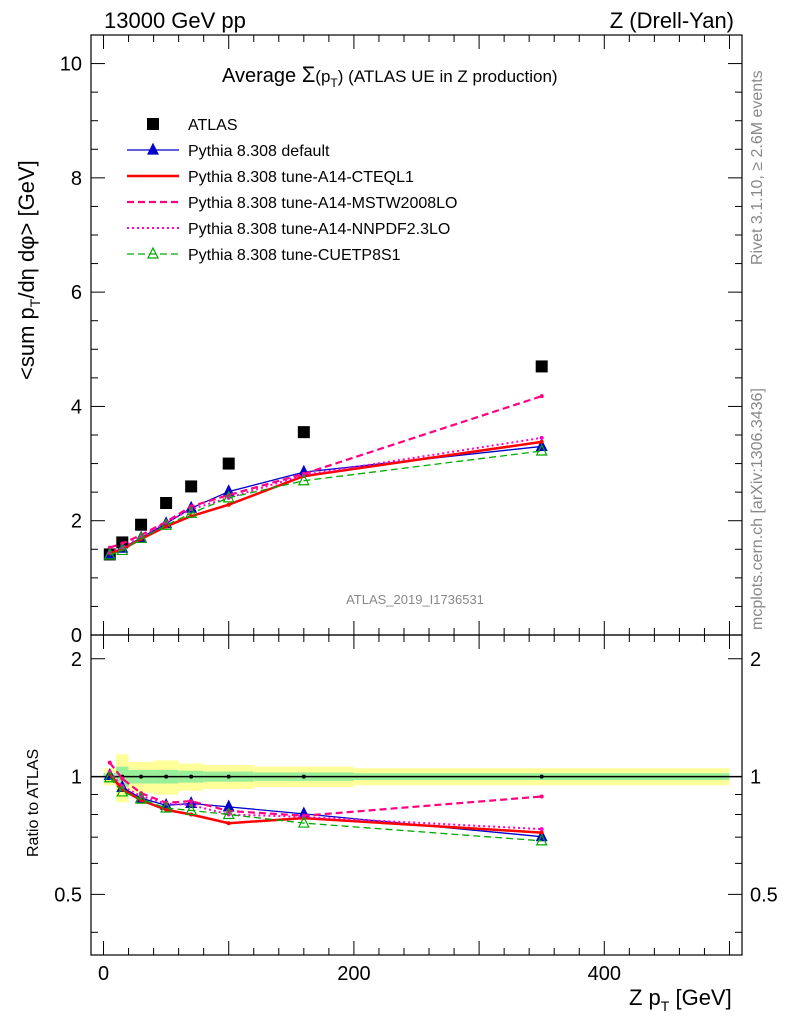 The height and width of the screenshot is (1024, 786). I want to click on x-axis-label: Z pT [GeV], so click(680, 999).